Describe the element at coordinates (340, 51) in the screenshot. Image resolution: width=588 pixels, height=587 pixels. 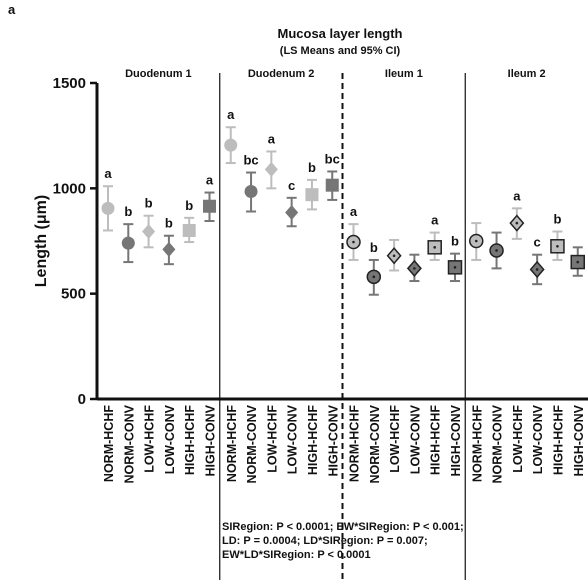
I see `chart-subtitle: (LS Means and 95% CI)` at that location.